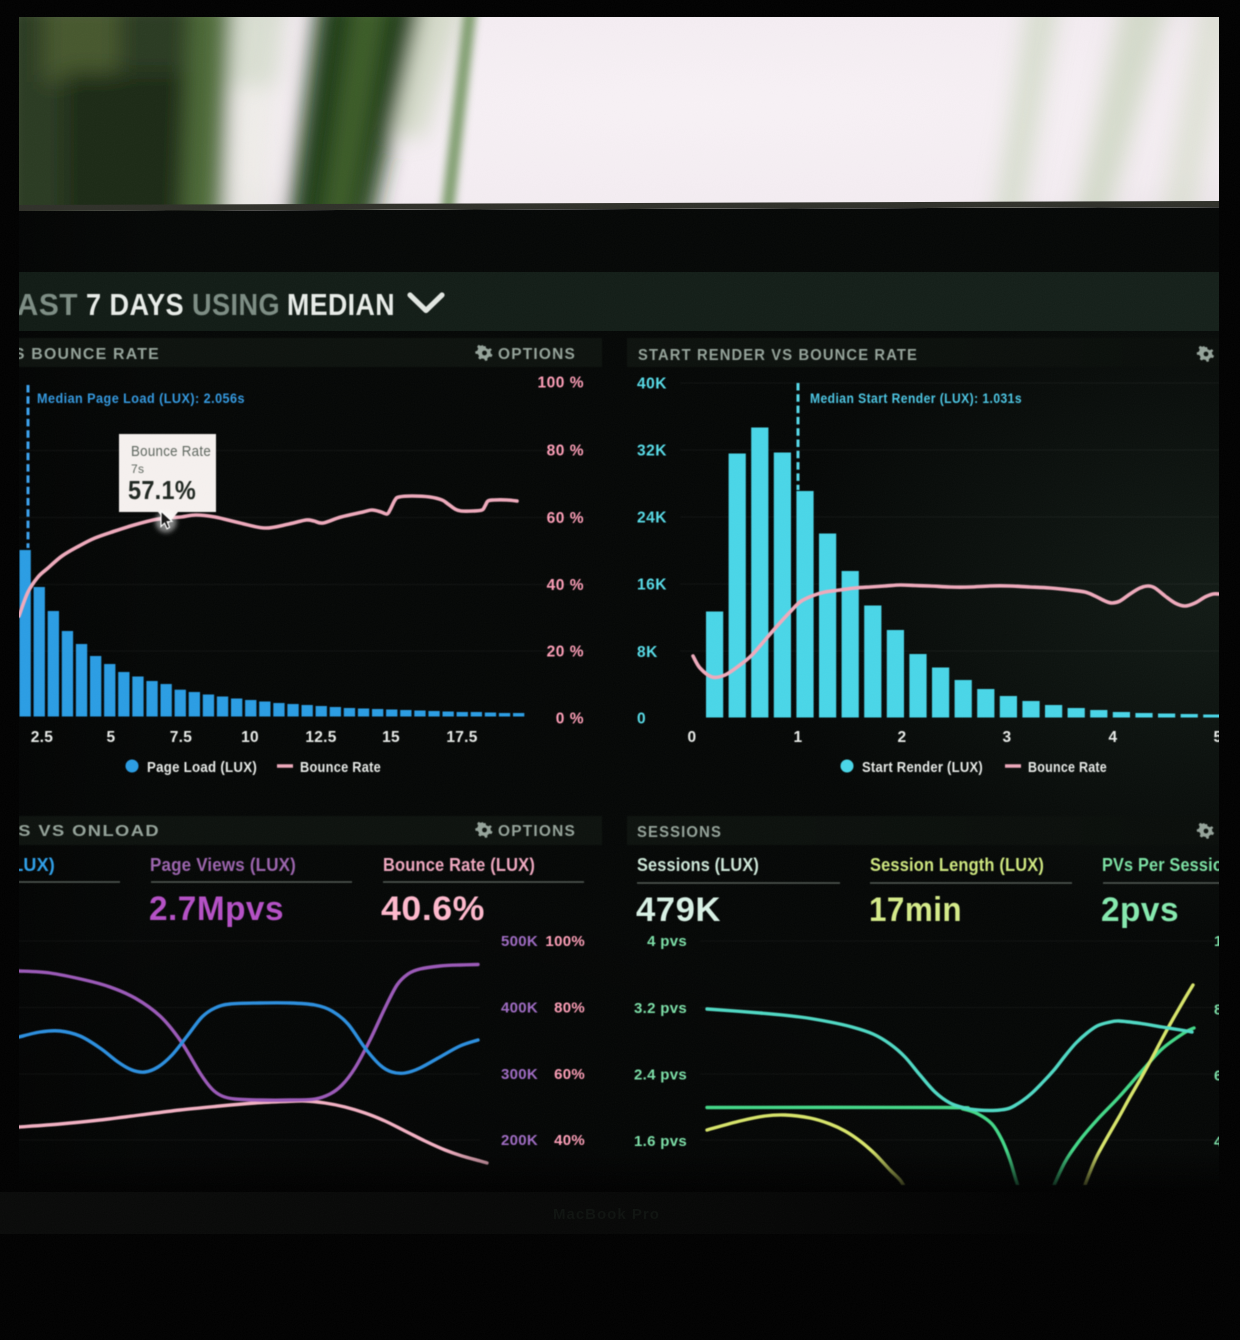  I want to click on svg-text: START RENDER VS BOUNCE RATE, so click(778, 355).